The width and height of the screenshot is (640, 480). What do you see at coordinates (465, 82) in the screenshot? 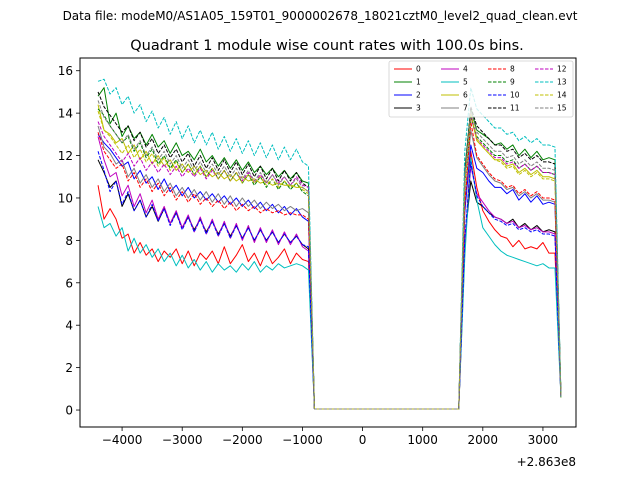
I see `legend-label-5: 5` at bounding box center [465, 82].